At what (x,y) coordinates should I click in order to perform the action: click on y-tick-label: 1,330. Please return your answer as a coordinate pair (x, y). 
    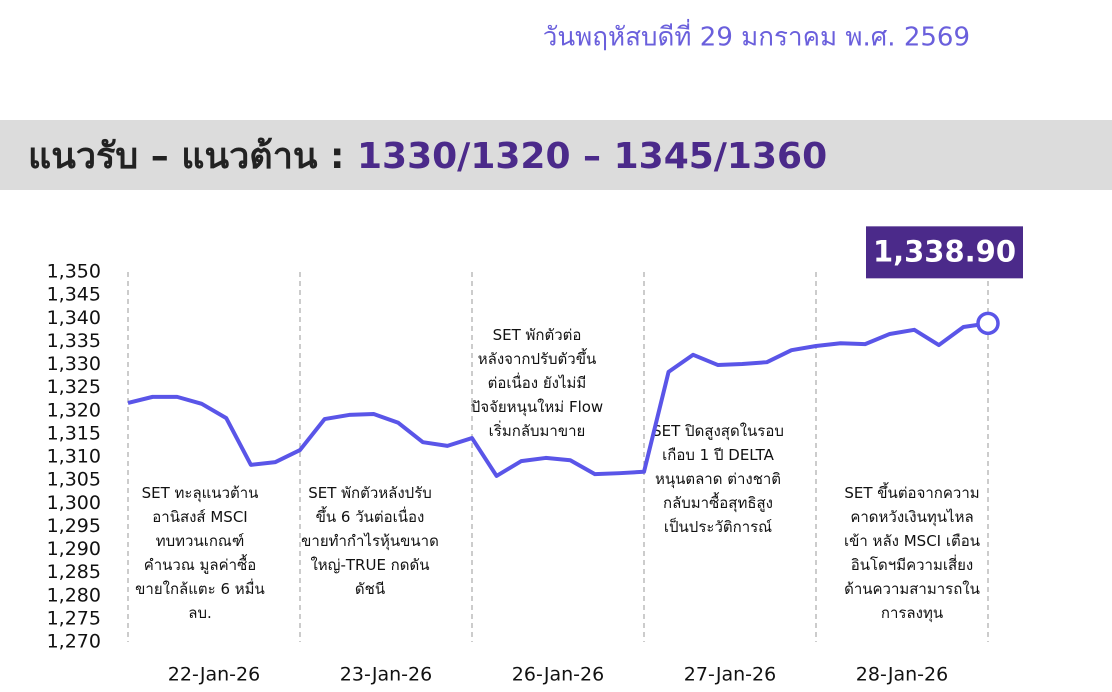
    Looking at the image, I should click on (74, 364).